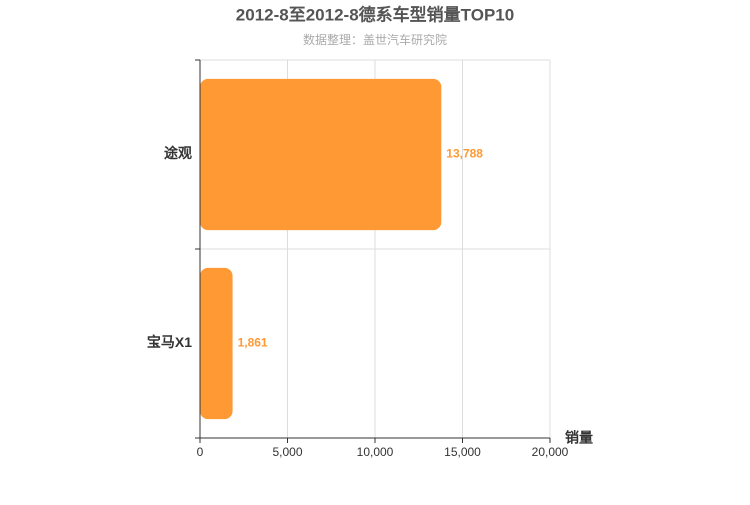 The width and height of the screenshot is (750, 505). Describe the element at coordinates (375, 39) in the screenshot. I see `chart-subtitle: 数据整理：盖世汽车研究院` at that location.